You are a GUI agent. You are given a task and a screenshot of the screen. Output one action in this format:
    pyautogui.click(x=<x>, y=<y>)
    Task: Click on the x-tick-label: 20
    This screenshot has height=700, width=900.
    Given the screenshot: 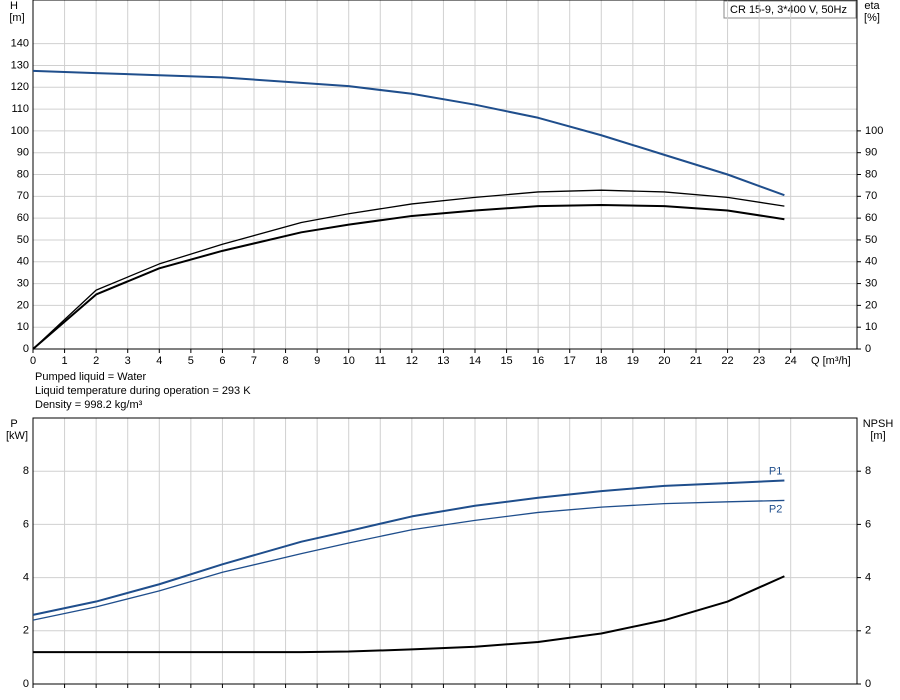 What is the action you would take?
    pyautogui.click(x=664, y=361)
    